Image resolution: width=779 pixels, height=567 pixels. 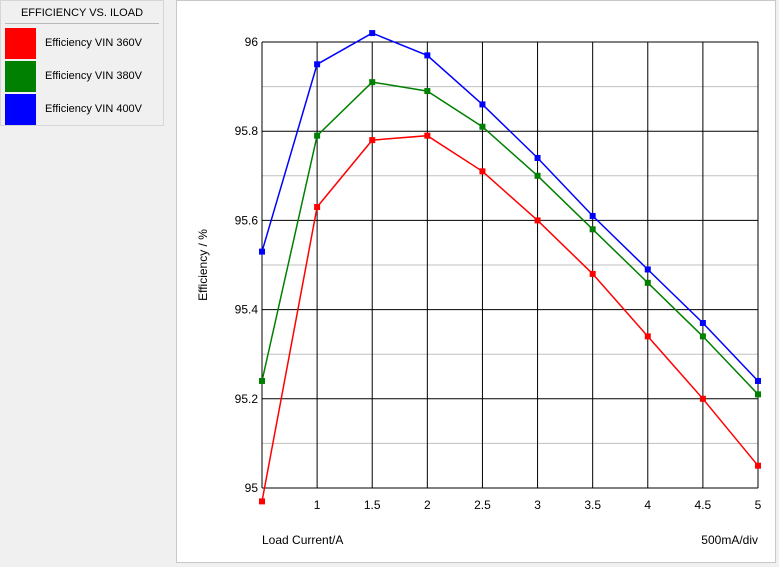 What do you see at coordinates (482, 505) in the screenshot?
I see `x-tick-label: 2.5` at bounding box center [482, 505].